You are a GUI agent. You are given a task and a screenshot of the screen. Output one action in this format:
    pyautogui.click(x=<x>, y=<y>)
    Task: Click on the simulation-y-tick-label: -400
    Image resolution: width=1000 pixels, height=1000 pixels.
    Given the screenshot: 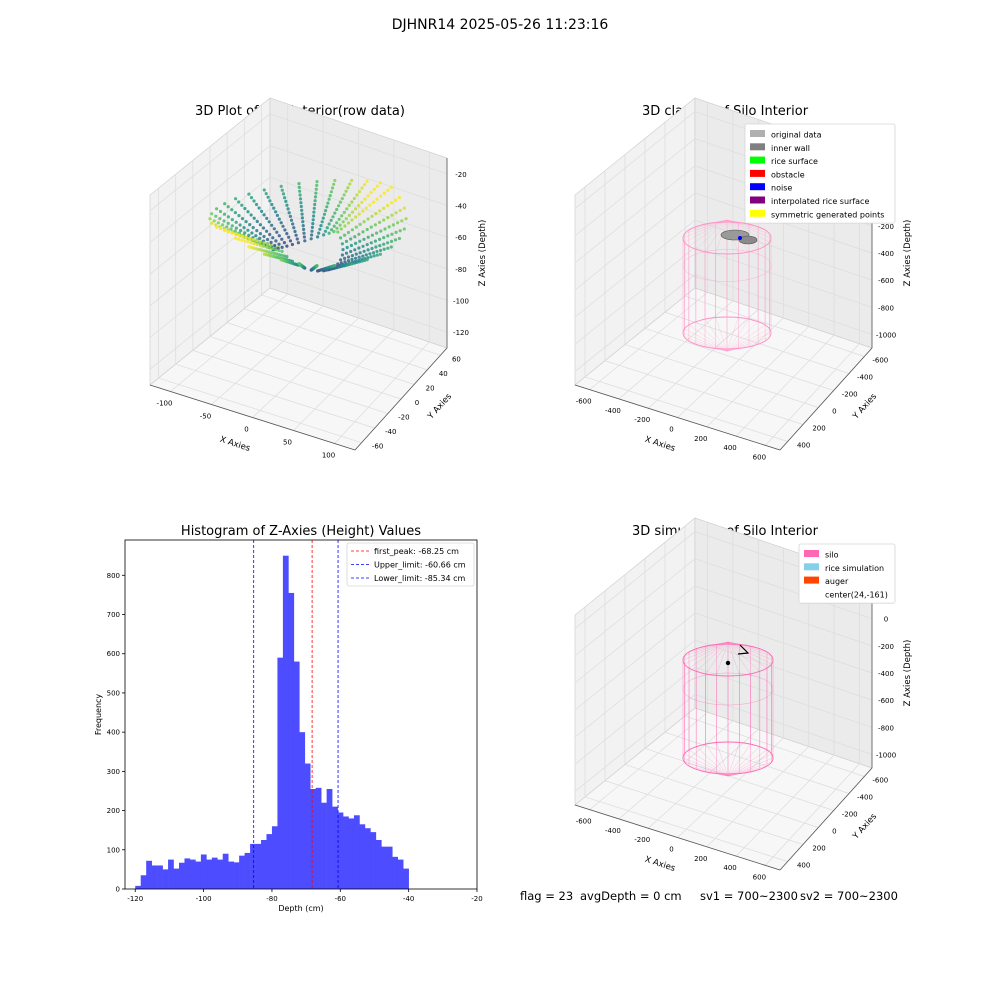 What is the action you would take?
    pyautogui.click(x=865, y=798)
    